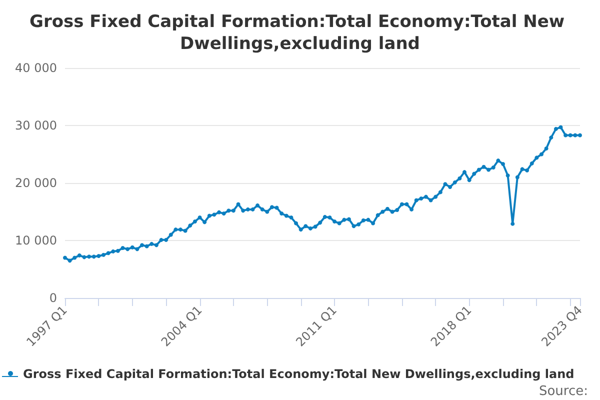 This screenshot has height=400, width=600. Describe the element at coordinates (563, 391) in the screenshot. I see `source-note: Source:` at that location.